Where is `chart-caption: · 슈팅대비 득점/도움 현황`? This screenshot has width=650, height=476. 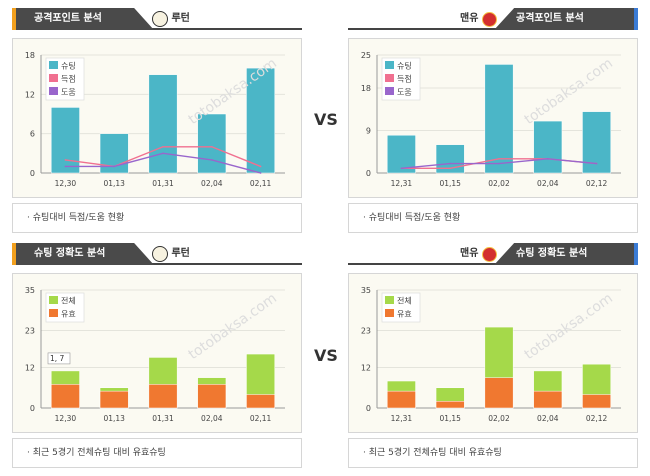 chart-caption: · 슈팅대비 득점/도움 현황 is located at coordinates (493, 218).